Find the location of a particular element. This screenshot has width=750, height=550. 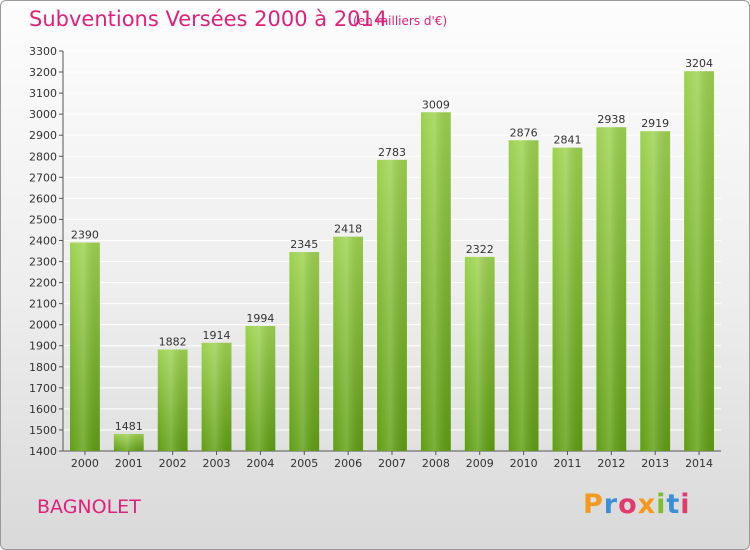

y-tick-label: 3000 is located at coordinates (43, 114).